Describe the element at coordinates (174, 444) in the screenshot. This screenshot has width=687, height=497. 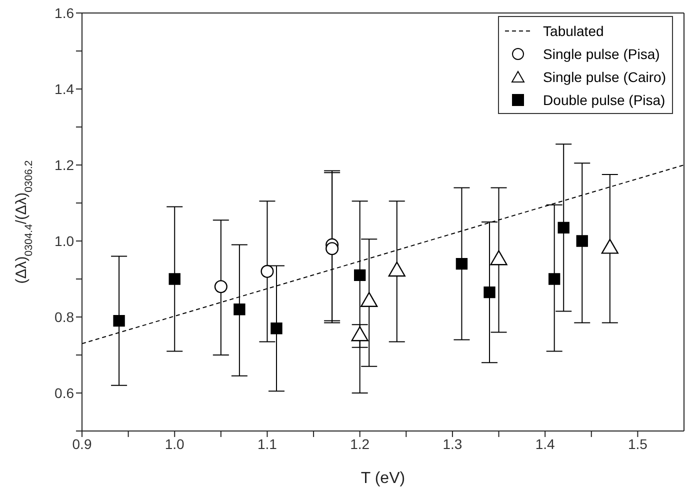
I see `x-tick-label: 1.0` at that location.